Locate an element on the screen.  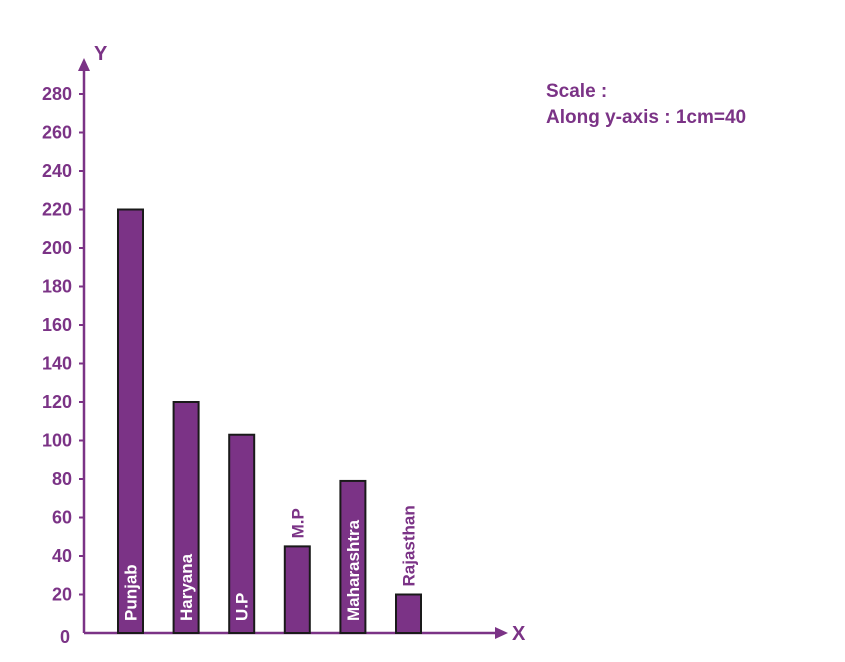
x-axis-label: X is located at coordinates (519, 634).